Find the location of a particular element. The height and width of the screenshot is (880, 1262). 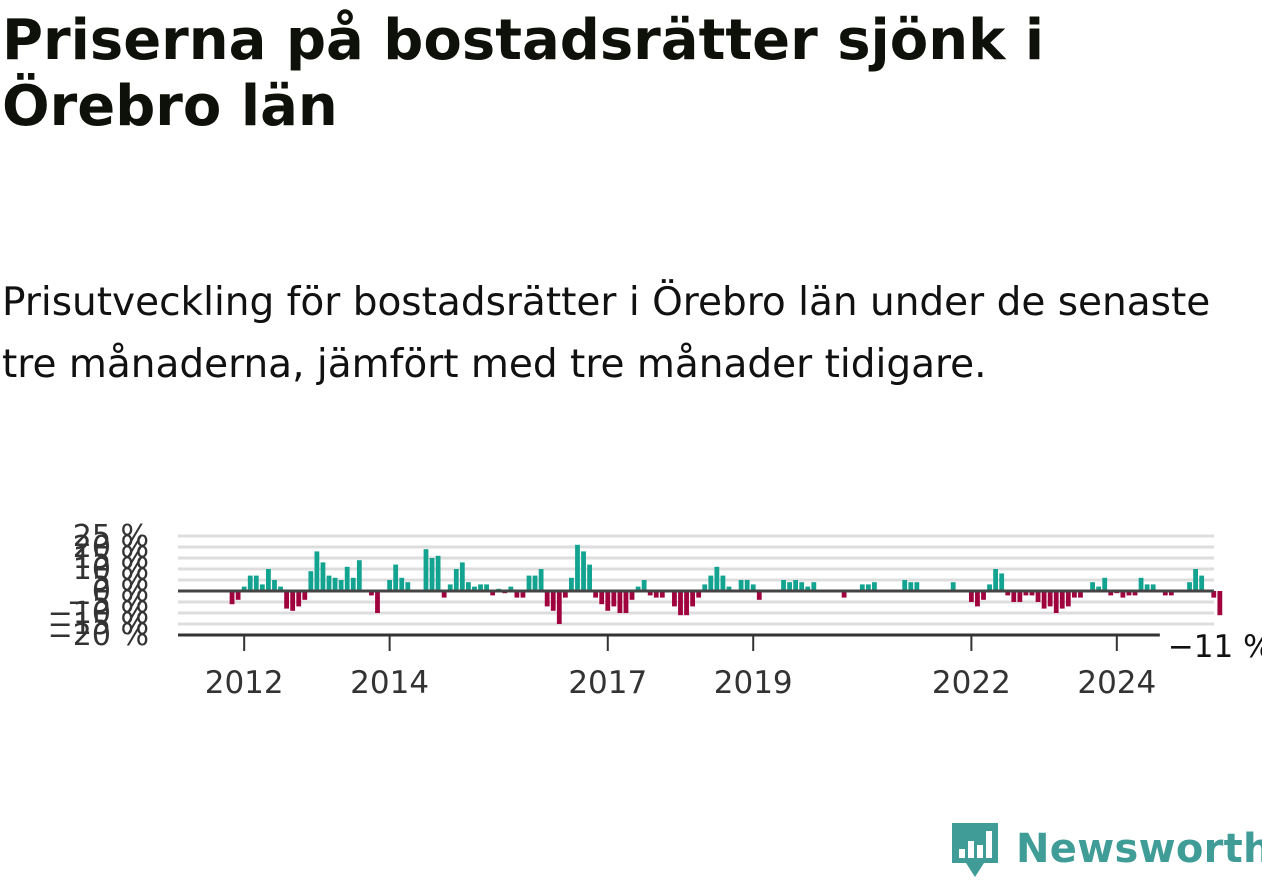

brand-name: Newsworthy is located at coordinates (1139, 849).